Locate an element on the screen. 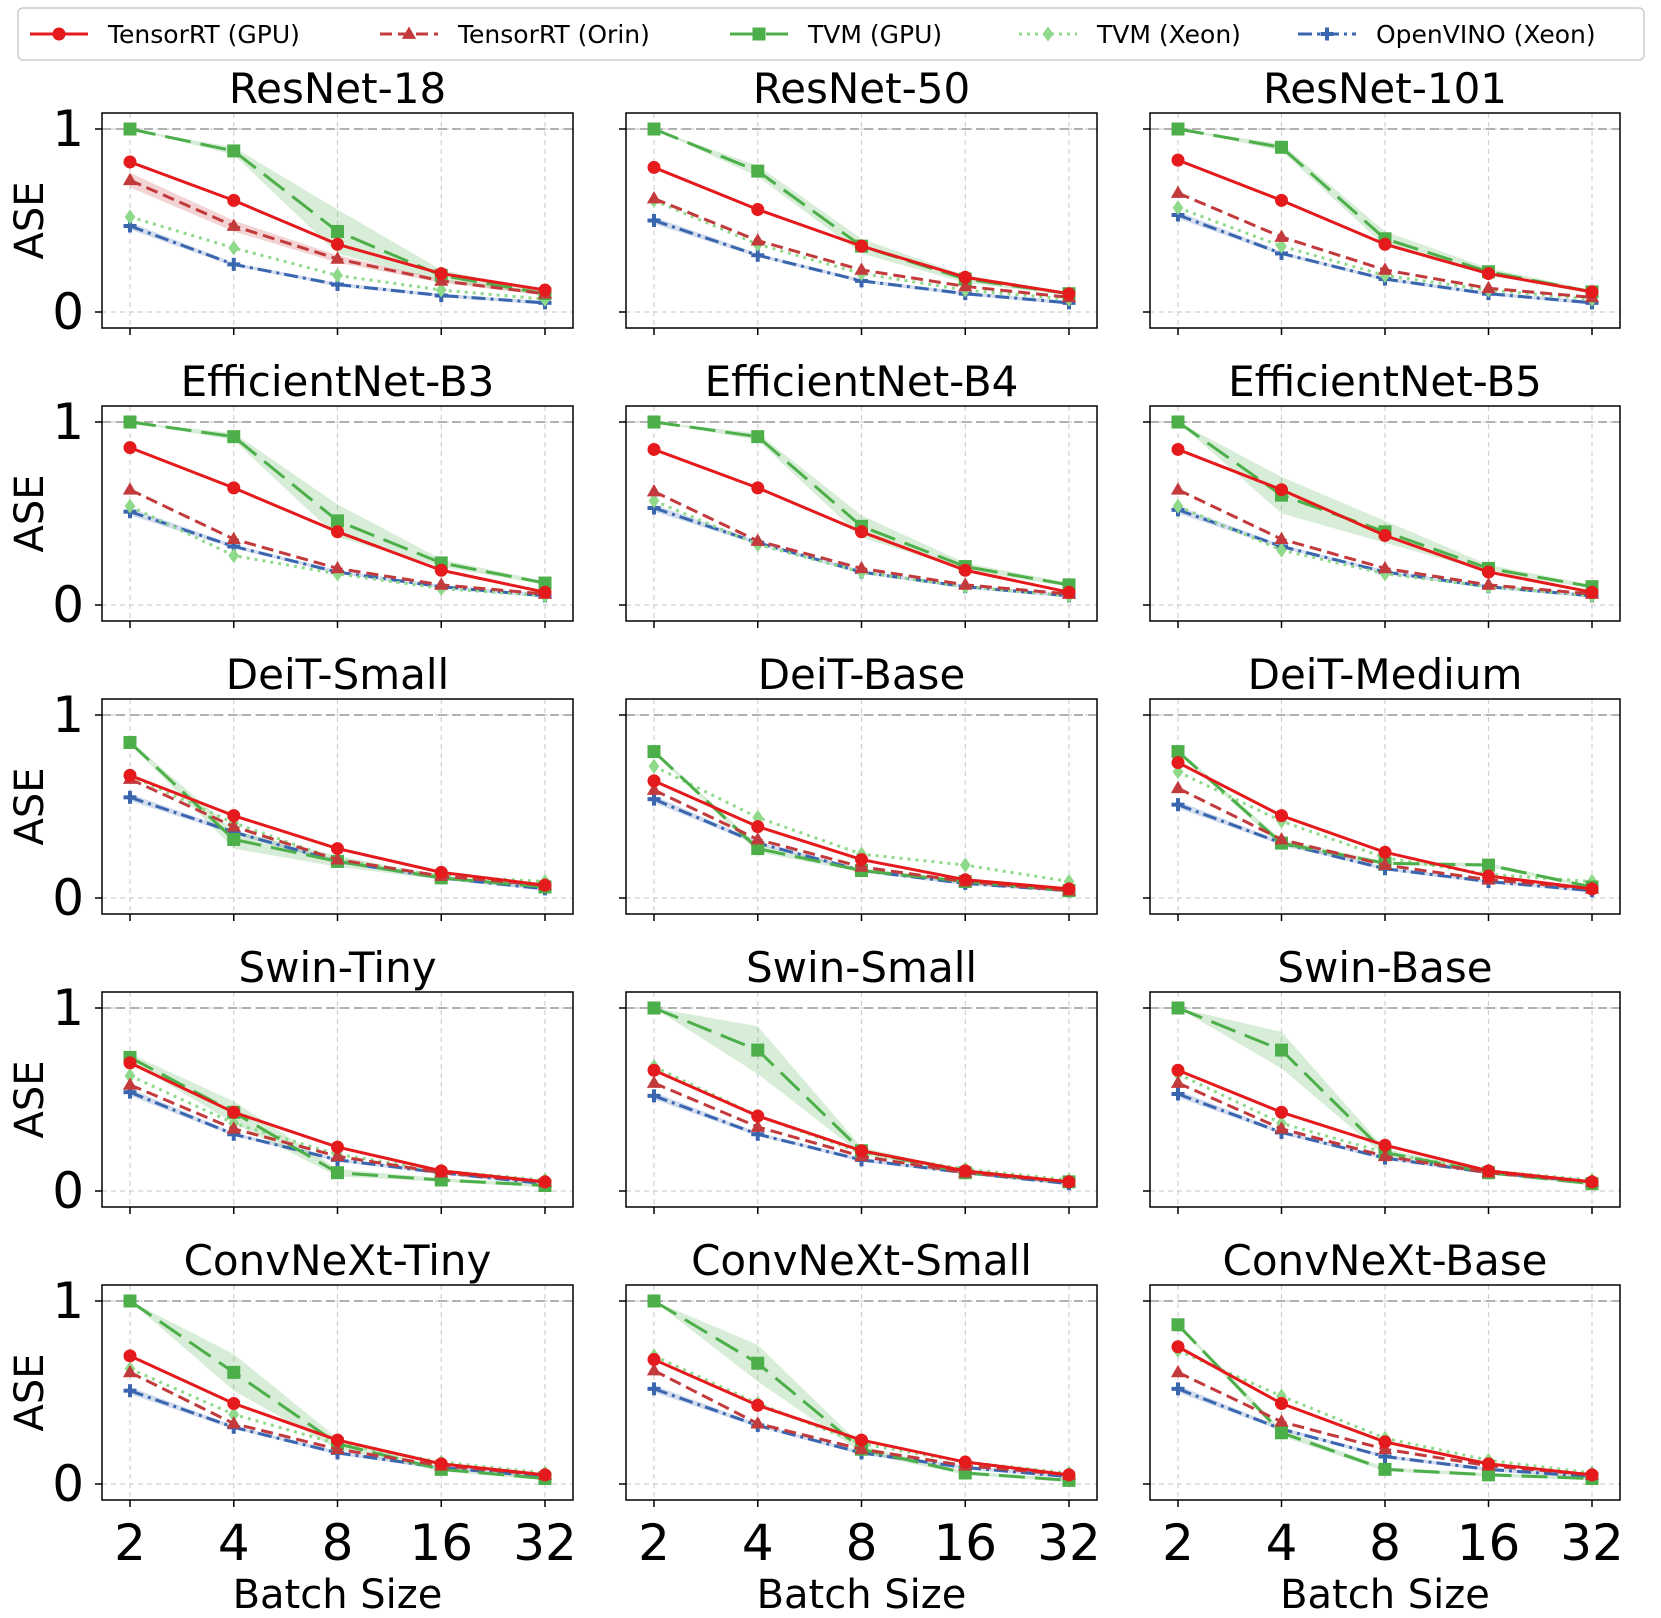 Image resolution: width=1661 pixels, height=1618 pixels. panel-title: Swin-Small is located at coordinates (861, 967).